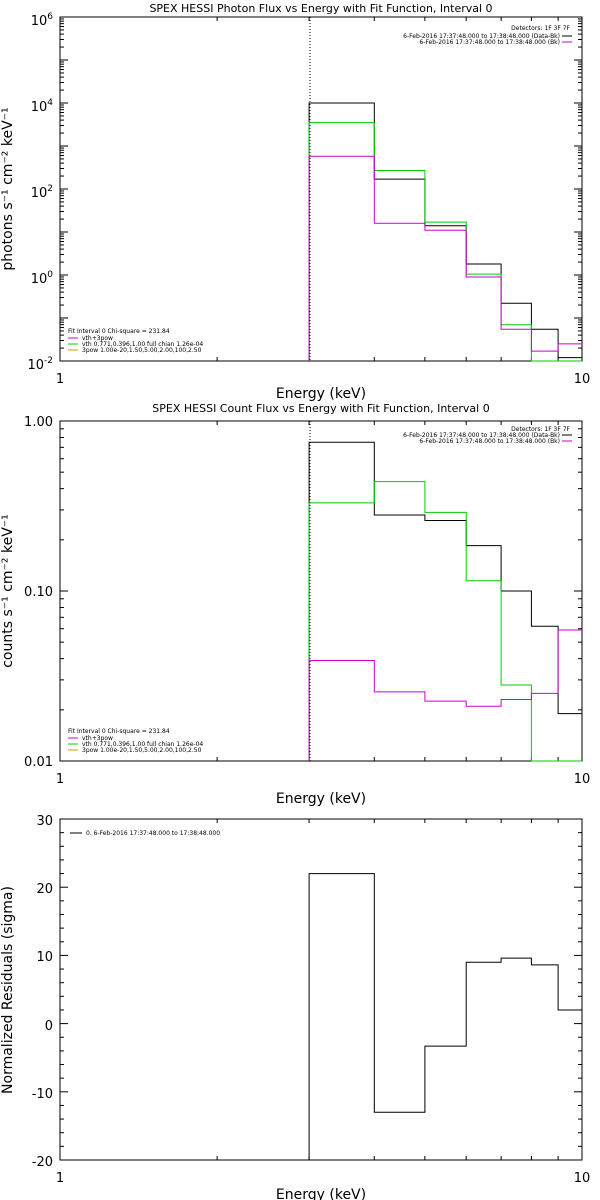 The height and width of the screenshot is (1200, 600). Describe the element at coordinates (8, 188) in the screenshot. I see `photon-flux-y-axis-label: photons s⁻¹ cm⁻² keV⁻¹` at that location.